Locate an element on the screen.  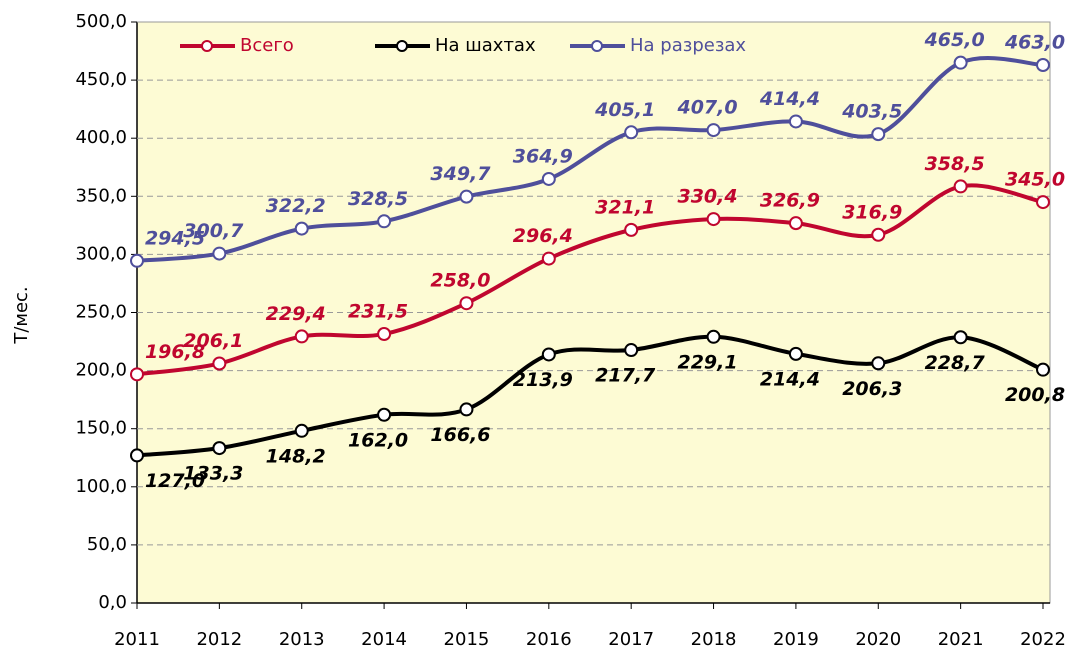
x-tick-label: 2014 is located at coordinates (384, 639).